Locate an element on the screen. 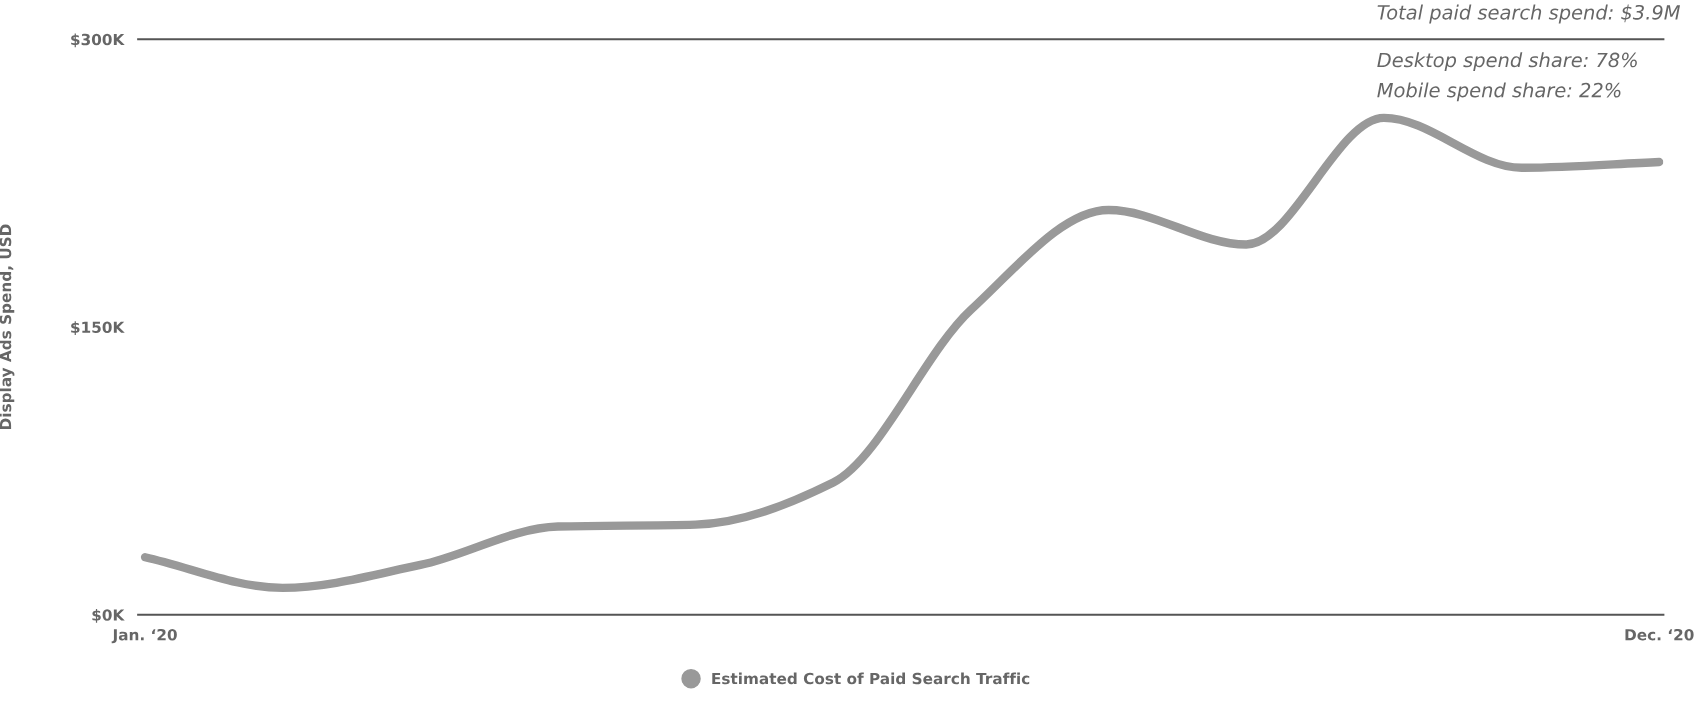 The height and width of the screenshot is (701, 1706). y-tick-label: $0K is located at coordinates (108, 615).